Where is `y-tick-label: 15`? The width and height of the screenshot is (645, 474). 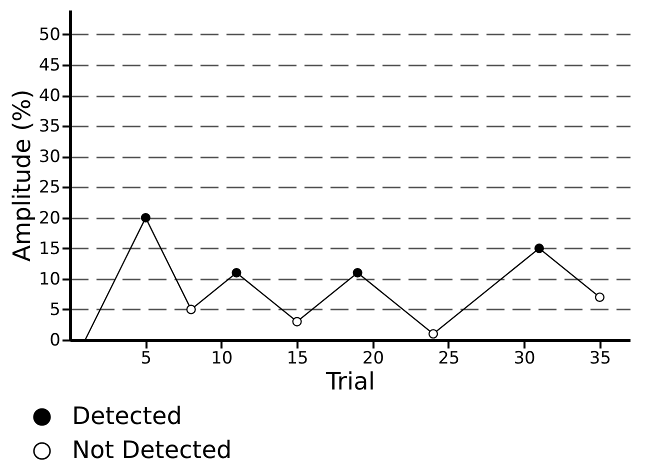
y-tick-label: 15 is located at coordinates (49, 248).